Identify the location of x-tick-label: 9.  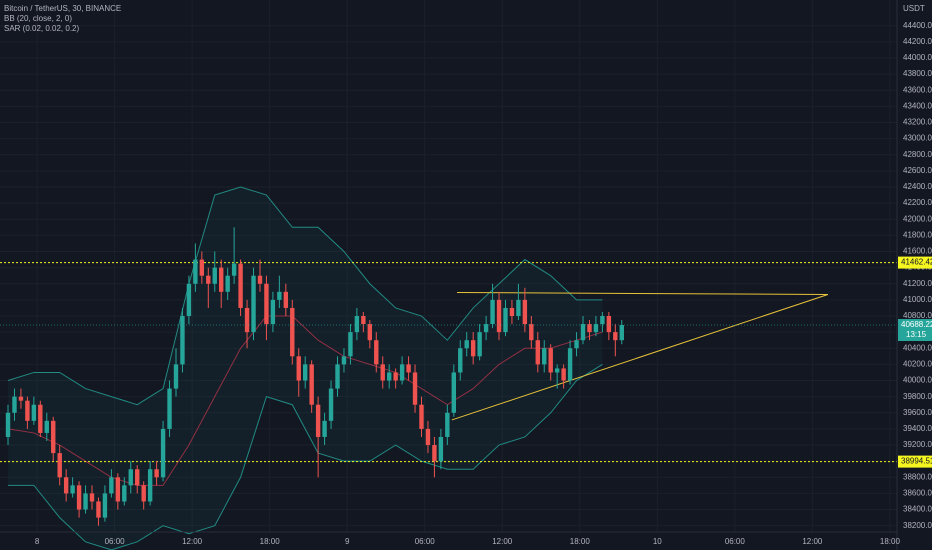
(347, 541).